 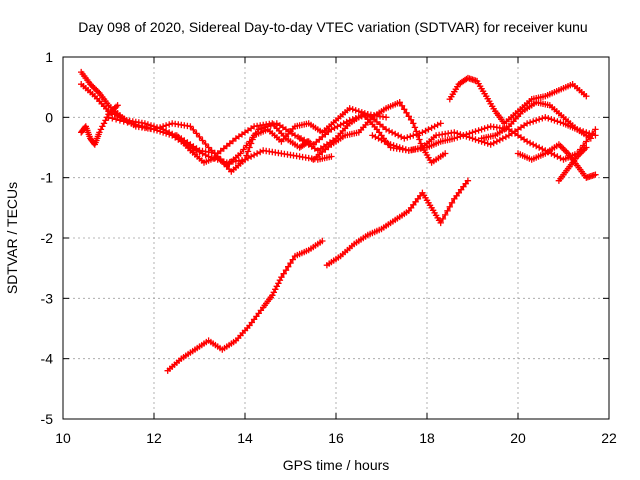 I want to click on y-tick-label: -4, so click(x=47, y=359).